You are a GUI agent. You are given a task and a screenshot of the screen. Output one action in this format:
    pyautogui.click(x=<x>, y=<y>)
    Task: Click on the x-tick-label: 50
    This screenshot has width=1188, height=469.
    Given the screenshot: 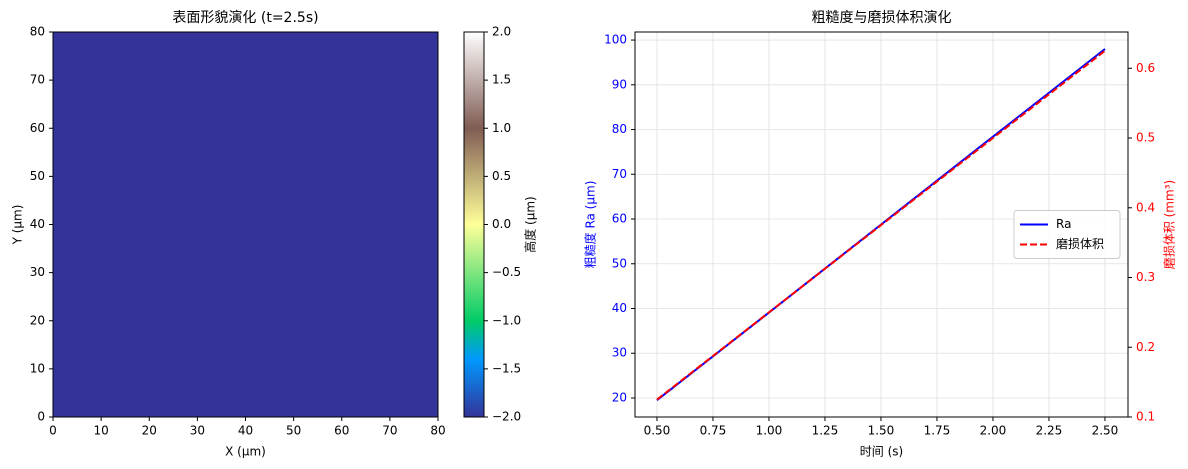 What is the action you would take?
    pyautogui.click(x=293, y=431)
    